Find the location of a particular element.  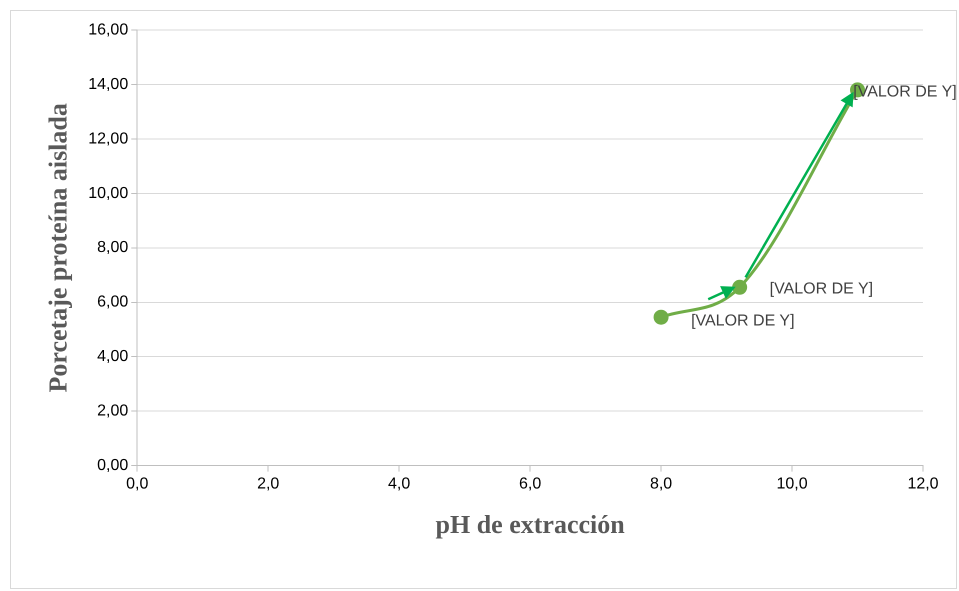

y-tick-label: 10,00 is located at coordinates (108, 193).